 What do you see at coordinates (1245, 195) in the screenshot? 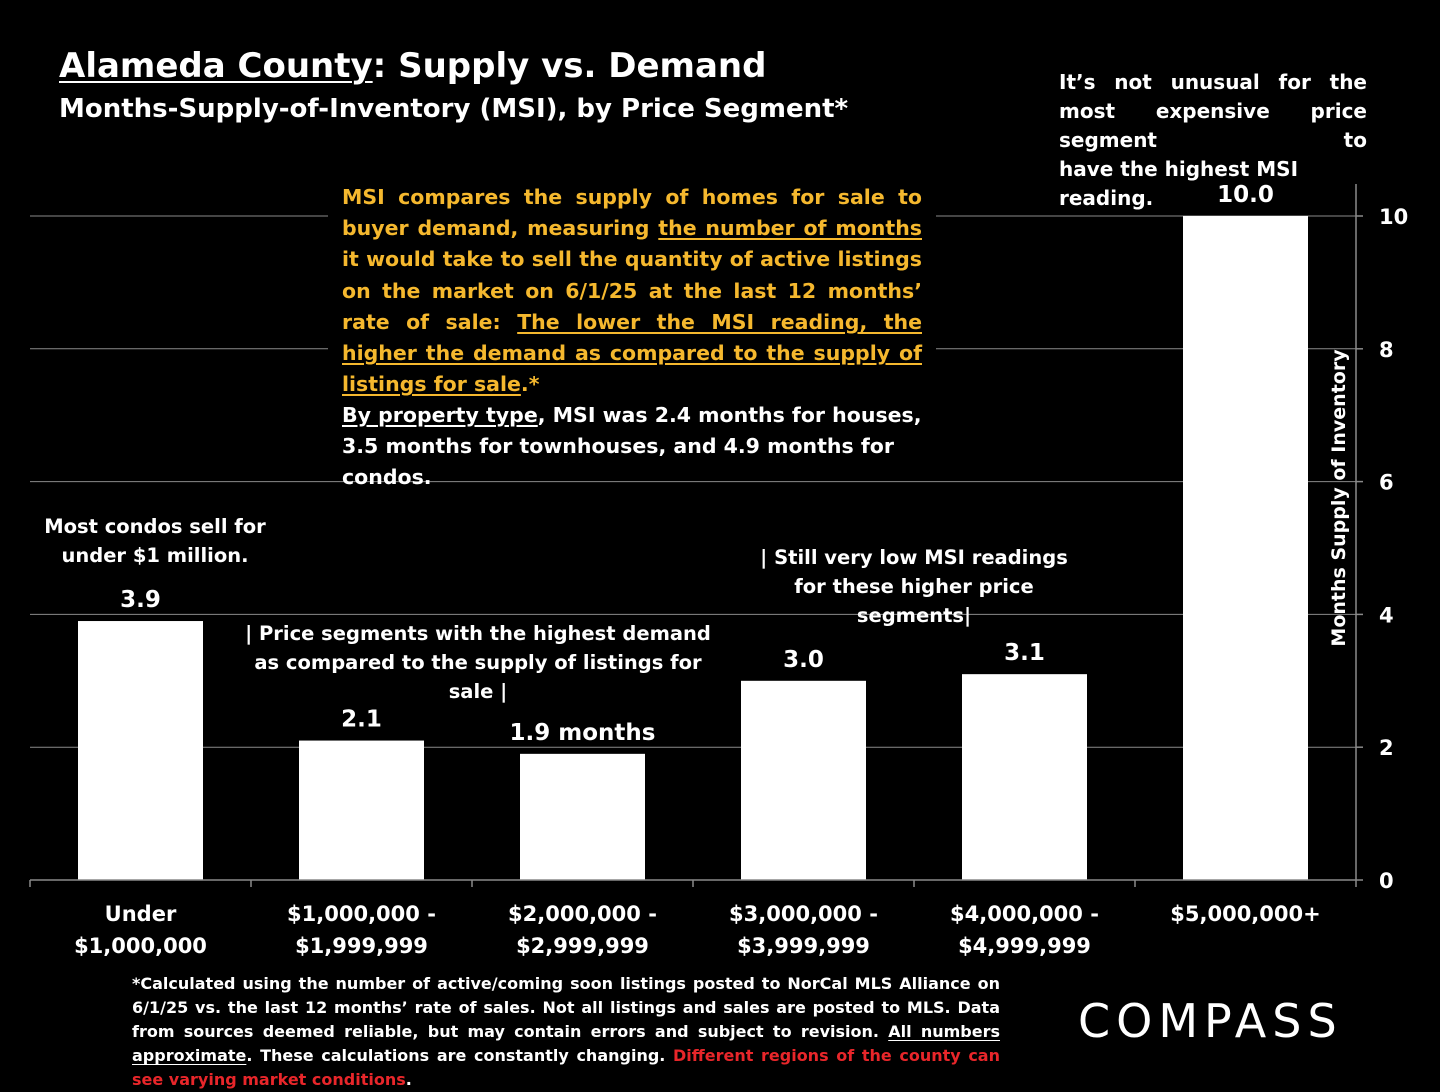
I see `data-label: 10.0` at bounding box center [1245, 195].